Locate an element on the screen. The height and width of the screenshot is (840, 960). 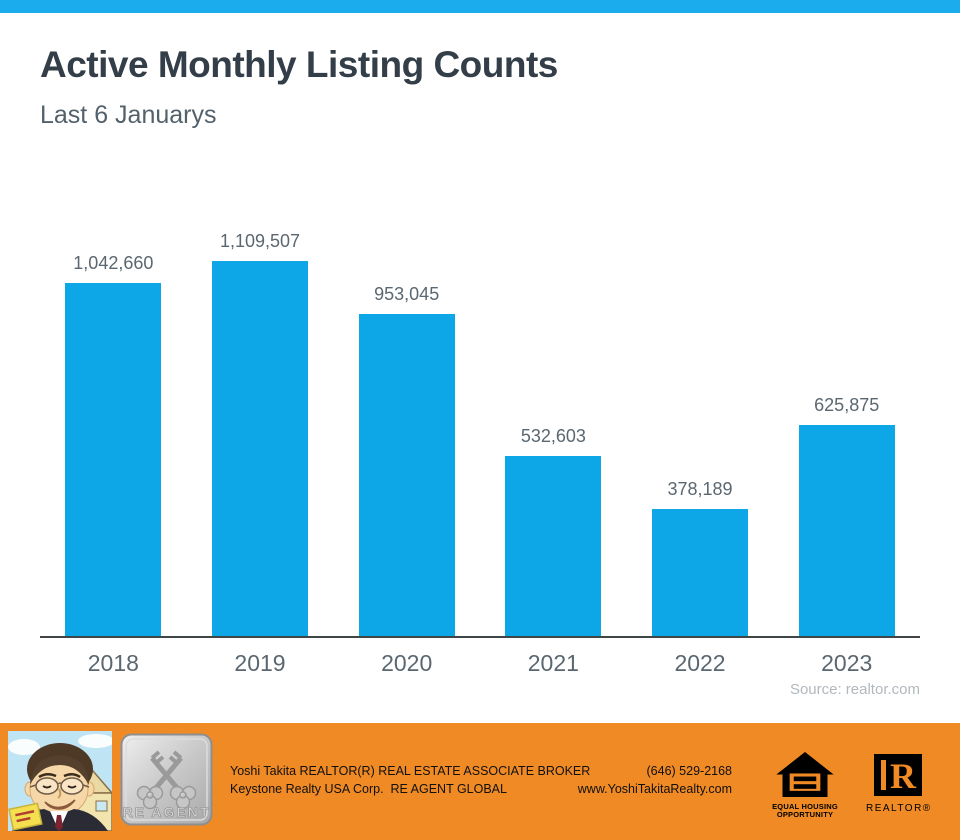
bar-2018 is located at coordinates (113, 460).